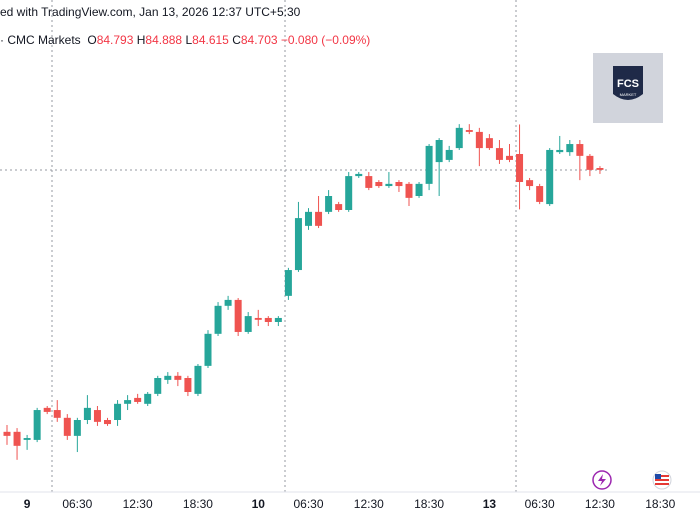  I want to click on x-tick-label: 9, so click(27, 504).